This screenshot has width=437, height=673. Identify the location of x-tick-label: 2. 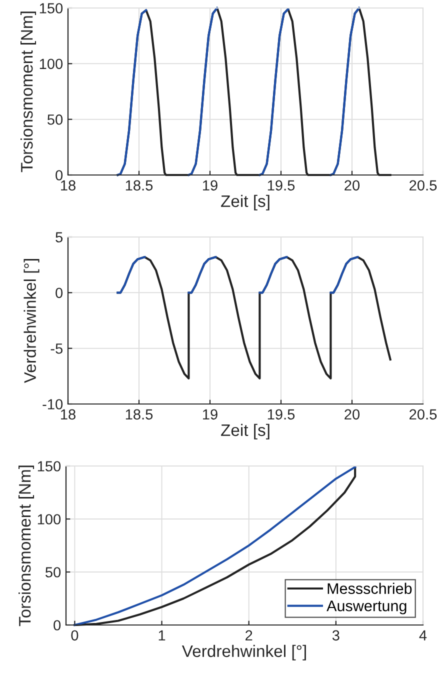
(249, 635).